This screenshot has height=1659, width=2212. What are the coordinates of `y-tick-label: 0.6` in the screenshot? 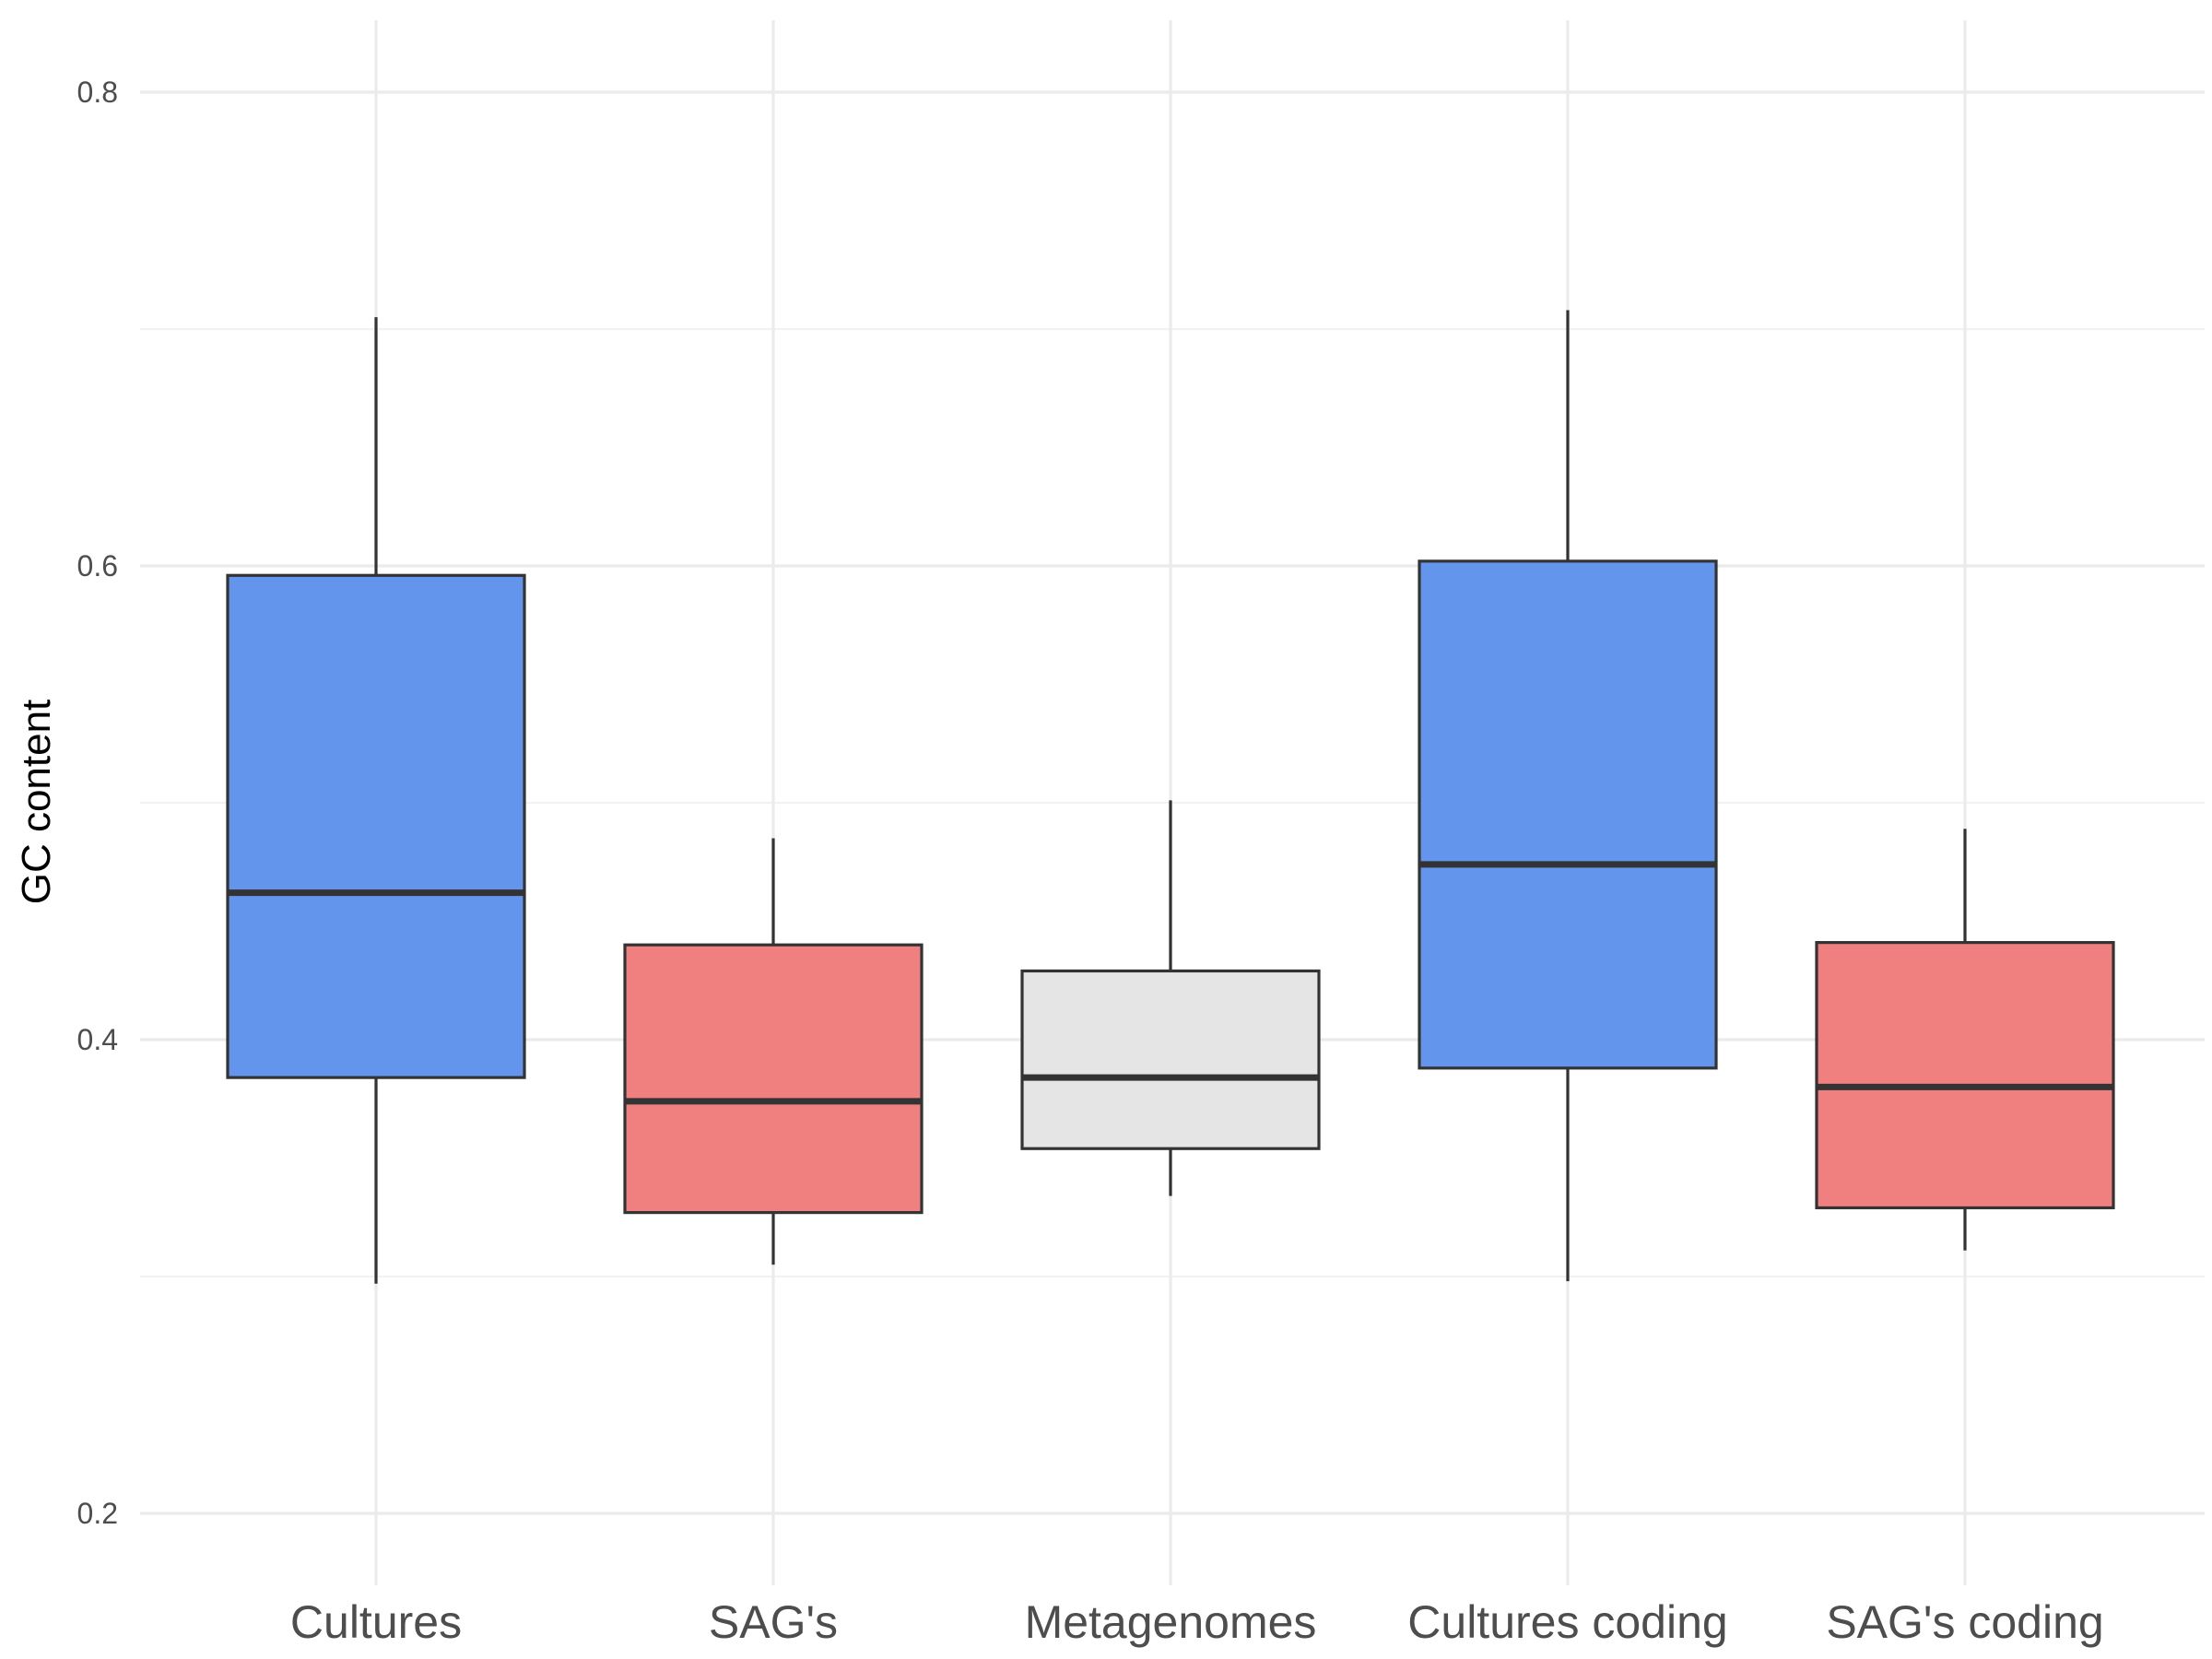 It's located at (97, 565).